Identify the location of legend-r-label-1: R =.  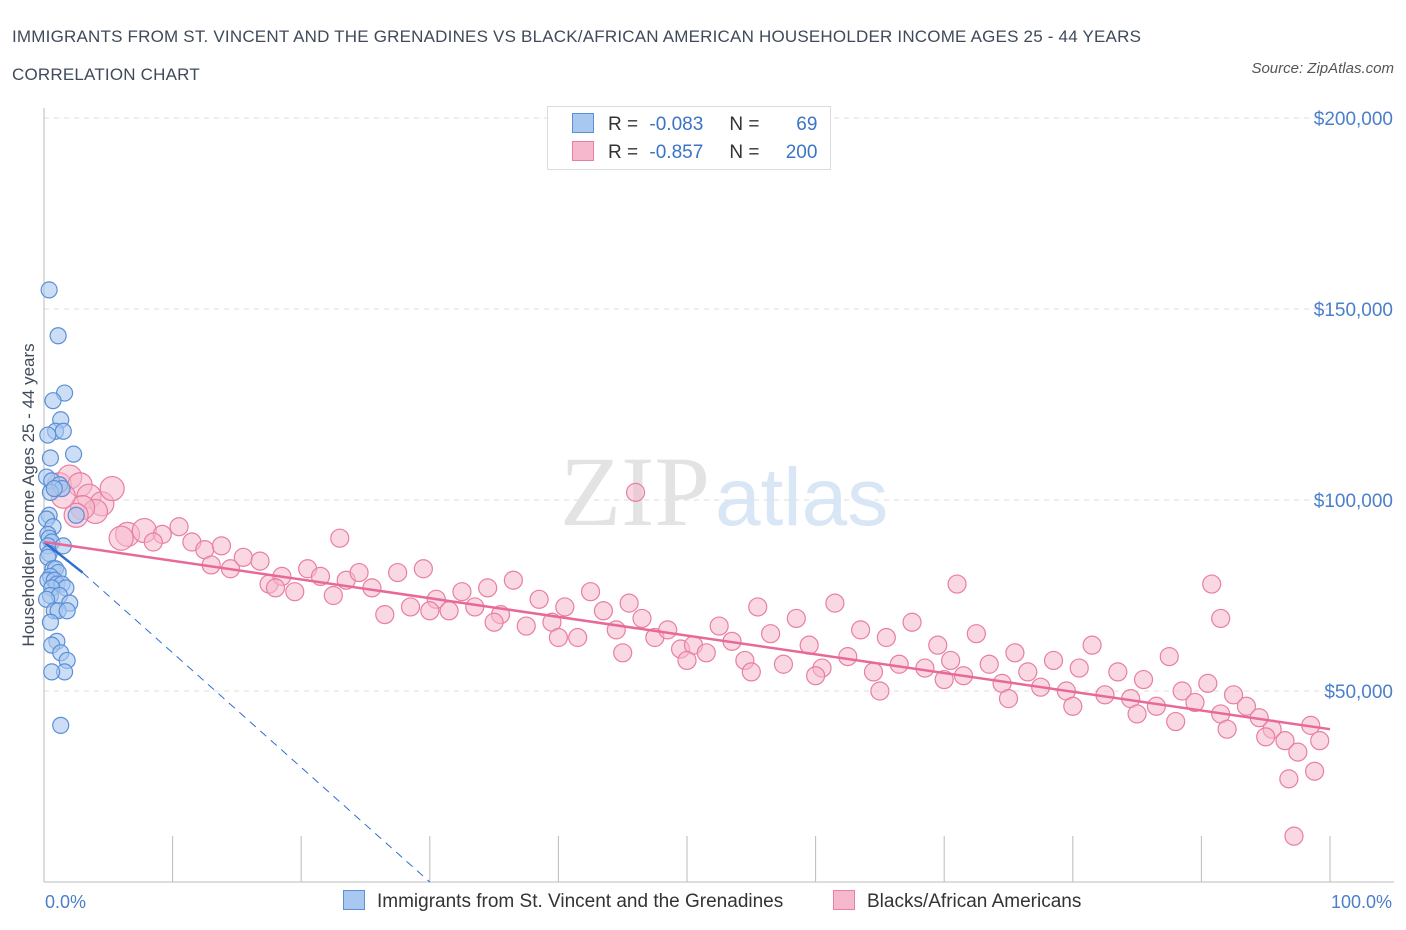
(623, 124).